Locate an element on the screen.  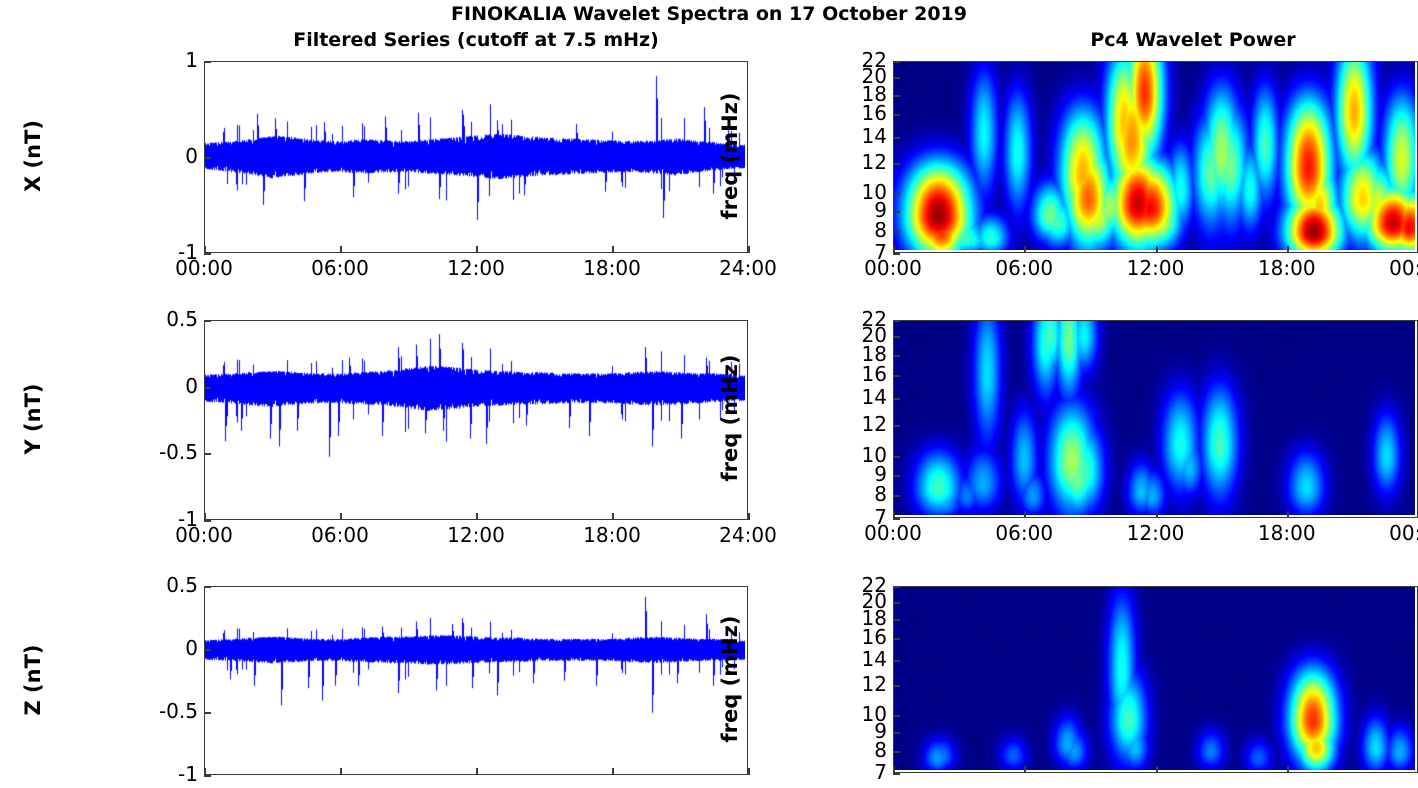
ytick-label-x-pc4-wavelet-power-7: 9 is located at coordinates (880, 209).